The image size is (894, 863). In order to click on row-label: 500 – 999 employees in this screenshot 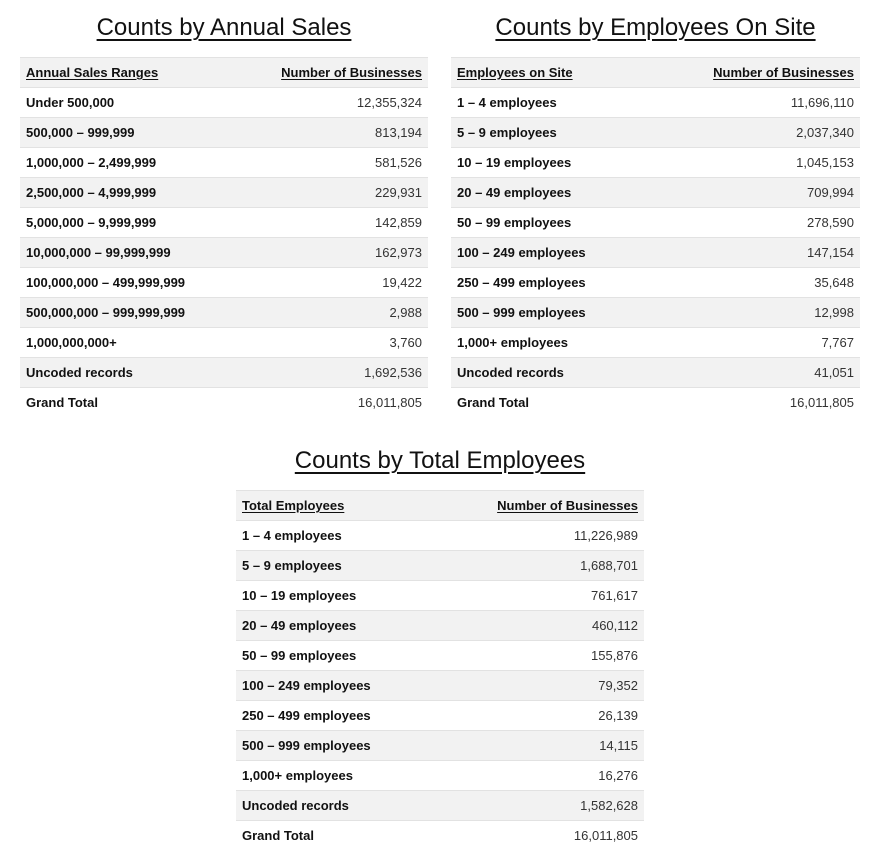, I will do `click(334, 745)`.